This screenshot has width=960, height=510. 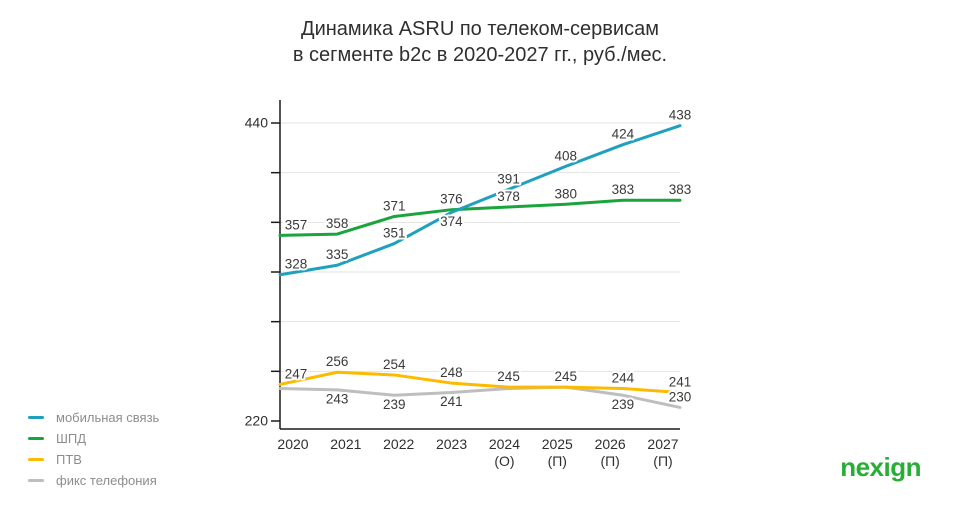 What do you see at coordinates (480, 29) in the screenshot?
I see `chart-title-line1: Динамика ASRU по телеком-сервисам` at bounding box center [480, 29].